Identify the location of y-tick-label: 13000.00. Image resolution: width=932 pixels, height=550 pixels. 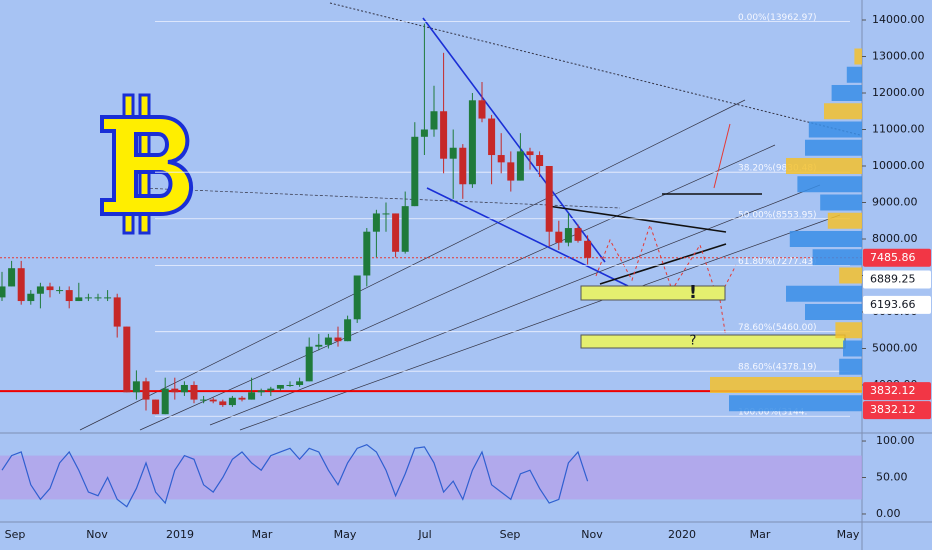
(898, 56).